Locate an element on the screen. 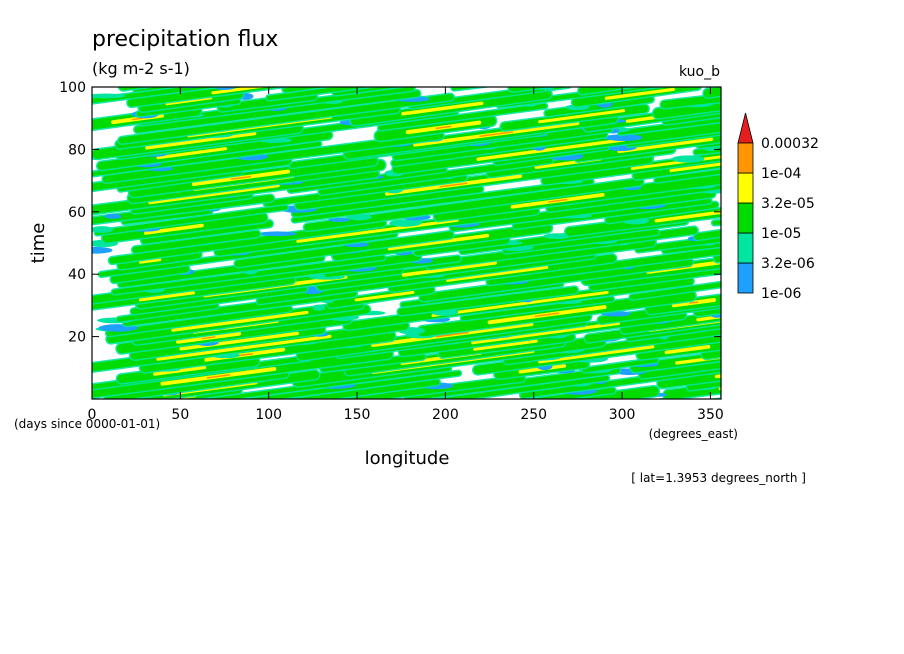 Image resolution: width=904 pixels, height=654 pixels. colorbar: 1e-06 3.2e-06 1e-05 3.2e-05 1e-04 0.00032 is located at coordinates (778, 207).